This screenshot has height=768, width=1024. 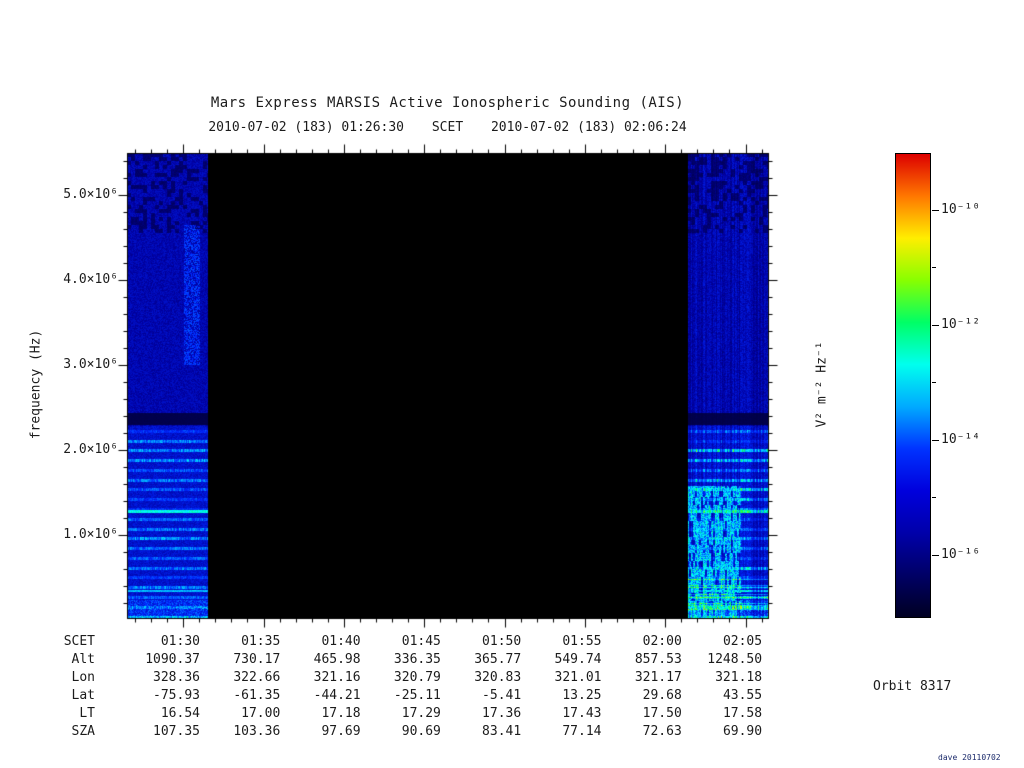 What do you see at coordinates (961, 324) in the screenshot?
I see `colorbar-tick-label: 10⁻¹²` at bounding box center [961, 324].